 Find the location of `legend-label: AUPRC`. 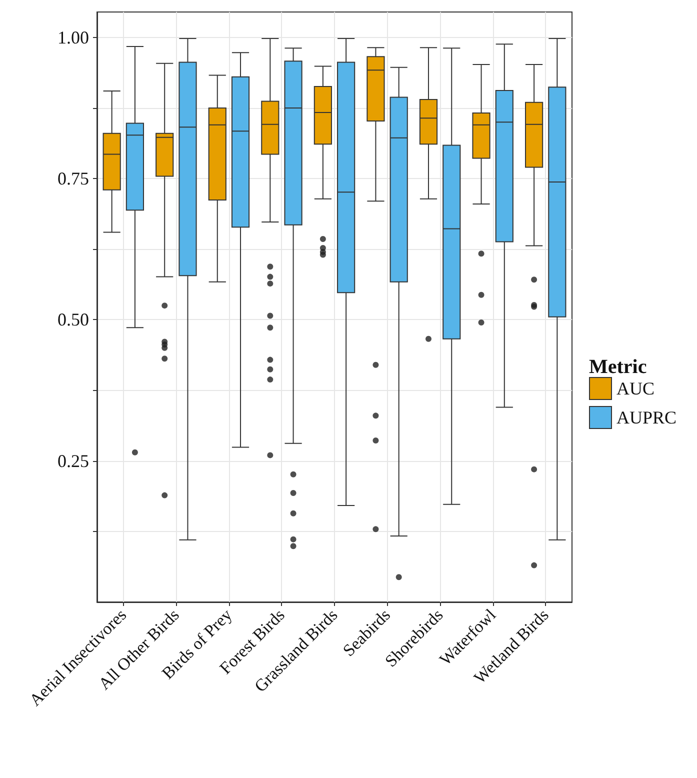

legend-label: AUPRC is located at coordinates (646, 418).